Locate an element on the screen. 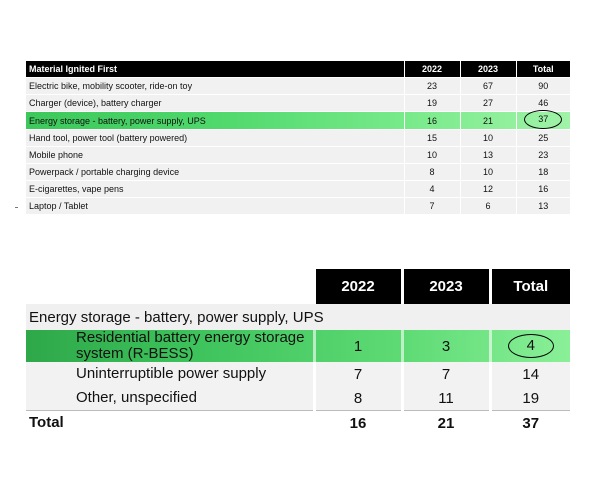 The height and width of the screenshot is (495, 601). row-total-cell: 37 is located at coordinates (543, 120).